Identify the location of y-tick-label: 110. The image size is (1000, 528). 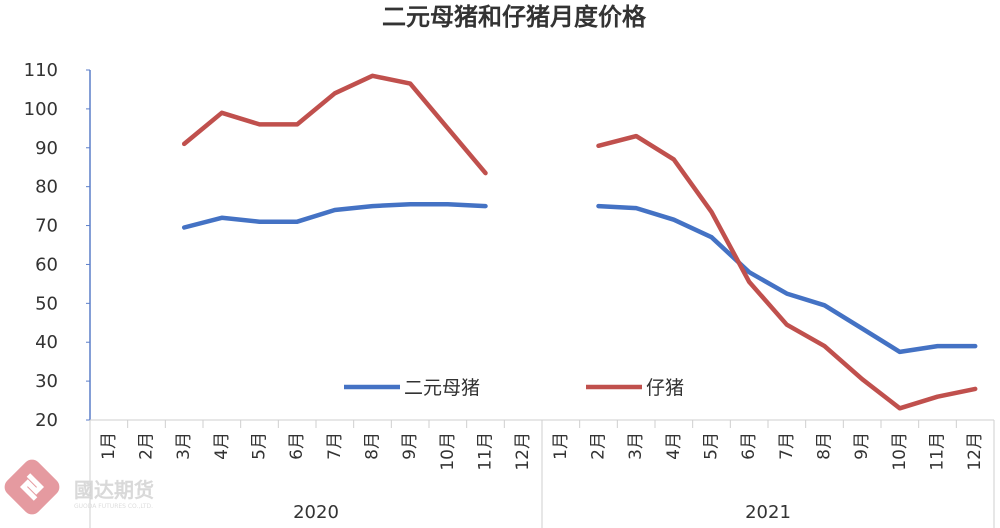
(41, 70).